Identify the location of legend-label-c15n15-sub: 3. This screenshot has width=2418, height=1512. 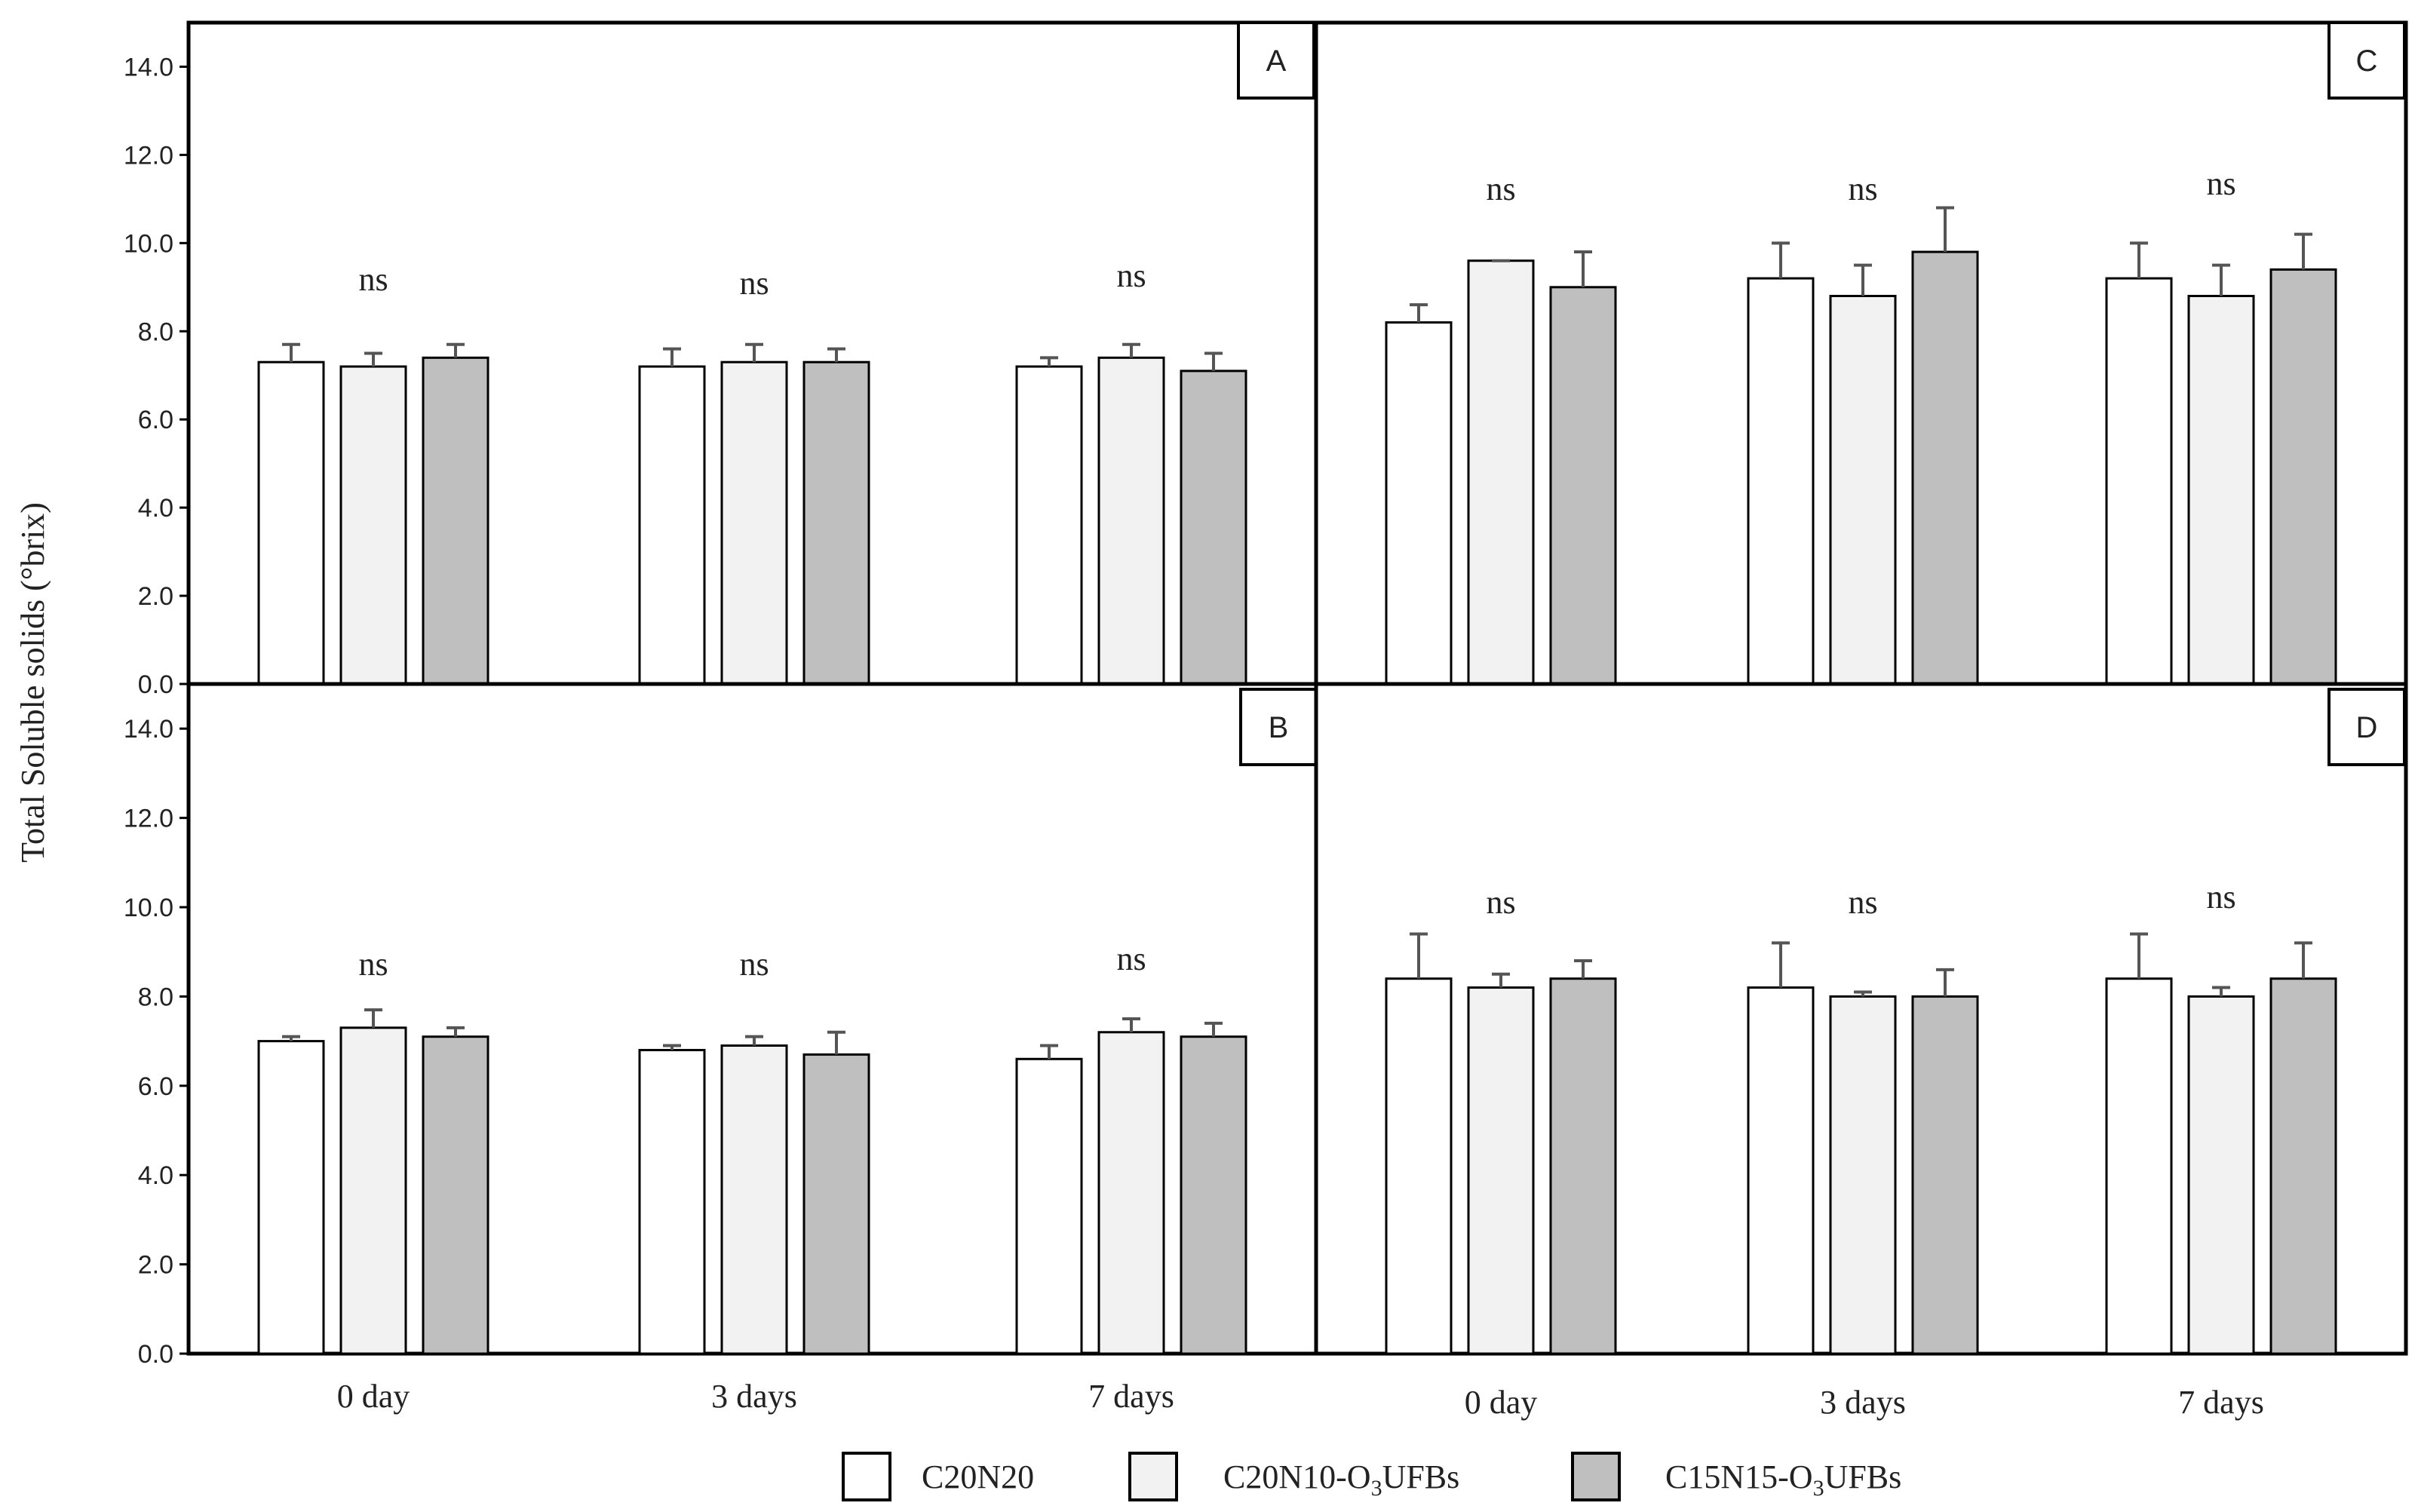
(1818, 1488).